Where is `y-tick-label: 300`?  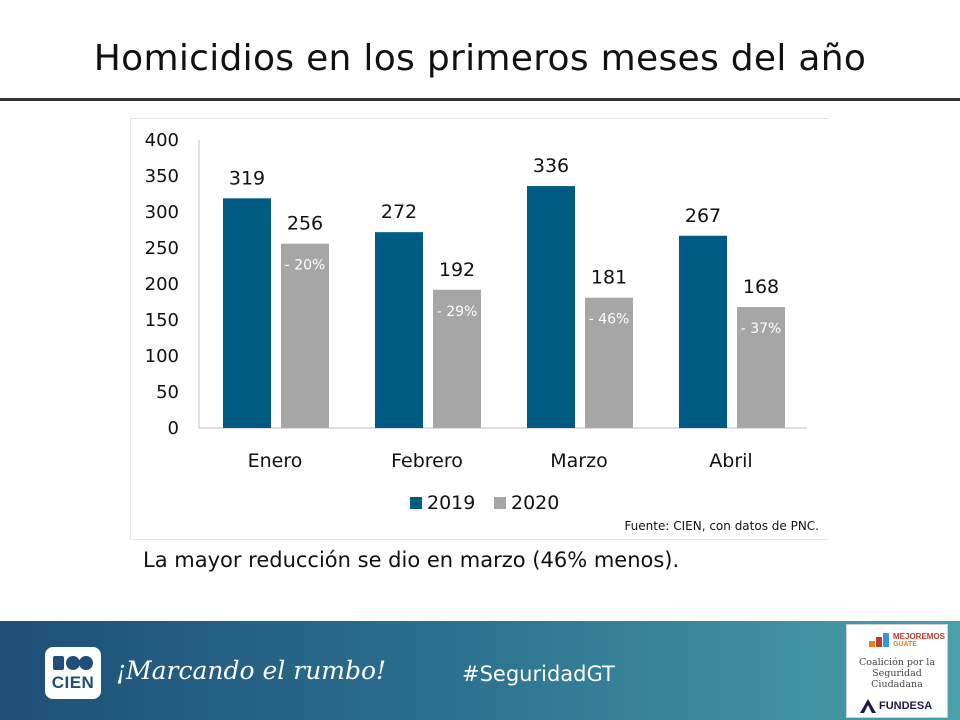 y-tick-label: 300 is located at coordinates (162, 212).